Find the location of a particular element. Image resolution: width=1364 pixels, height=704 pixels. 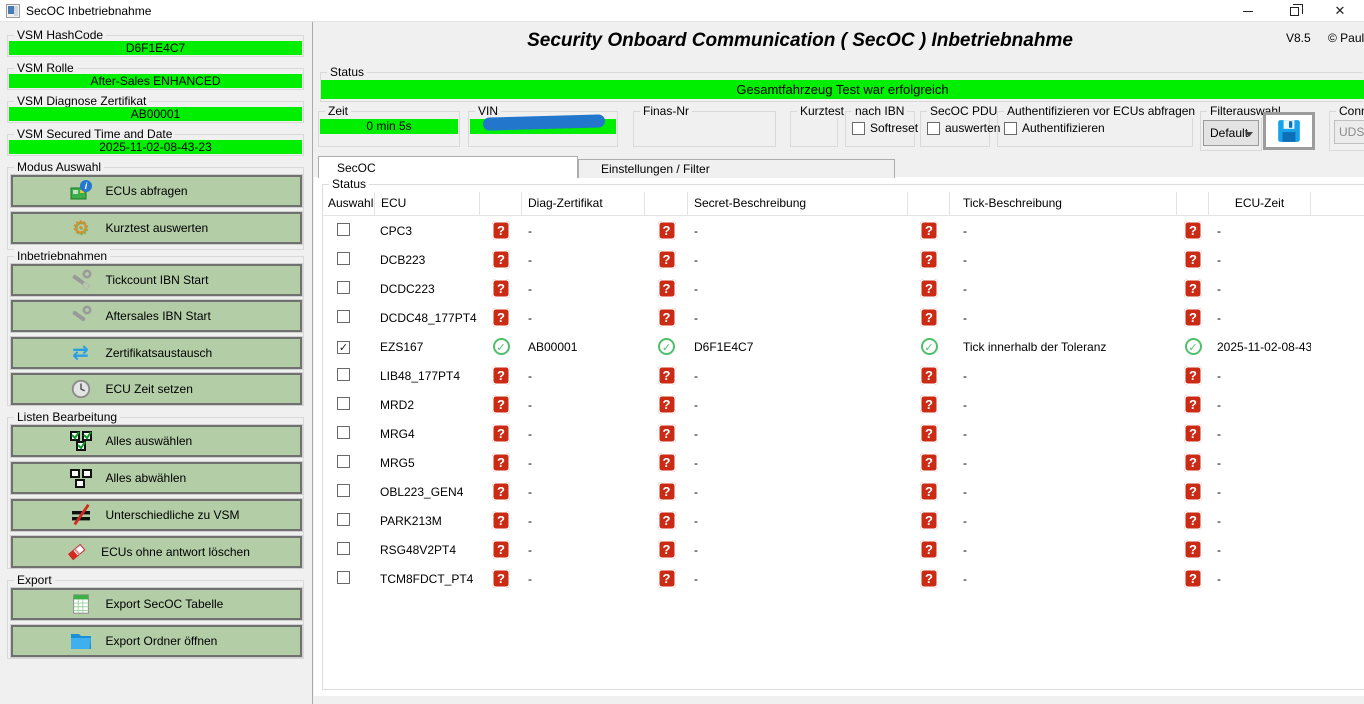

kurztest-auswerten-button: ⚙ Kurztest auswerten is located at coordinates (156, 228).